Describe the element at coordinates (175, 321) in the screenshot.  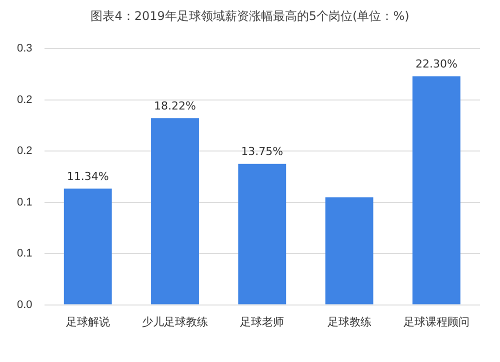
I see `x-tick-label: 少儿足球教练` at that location.